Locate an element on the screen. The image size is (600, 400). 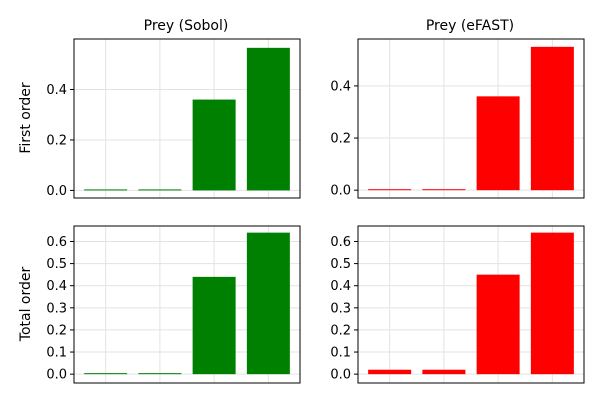
panel-title: Prey (Sobol) is located at coordinates (186, 26).